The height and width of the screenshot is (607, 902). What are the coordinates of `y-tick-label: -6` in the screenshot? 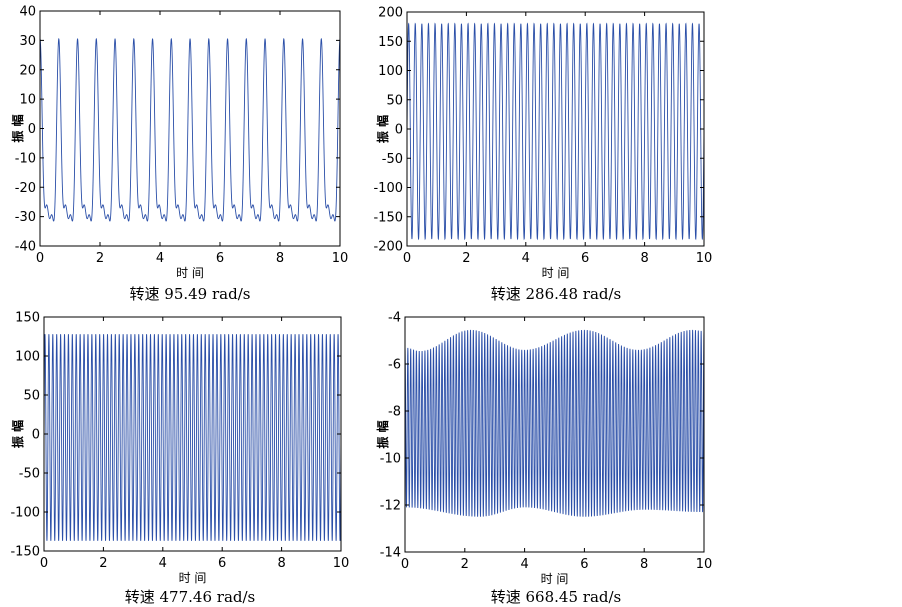 It's located at (394, 365).